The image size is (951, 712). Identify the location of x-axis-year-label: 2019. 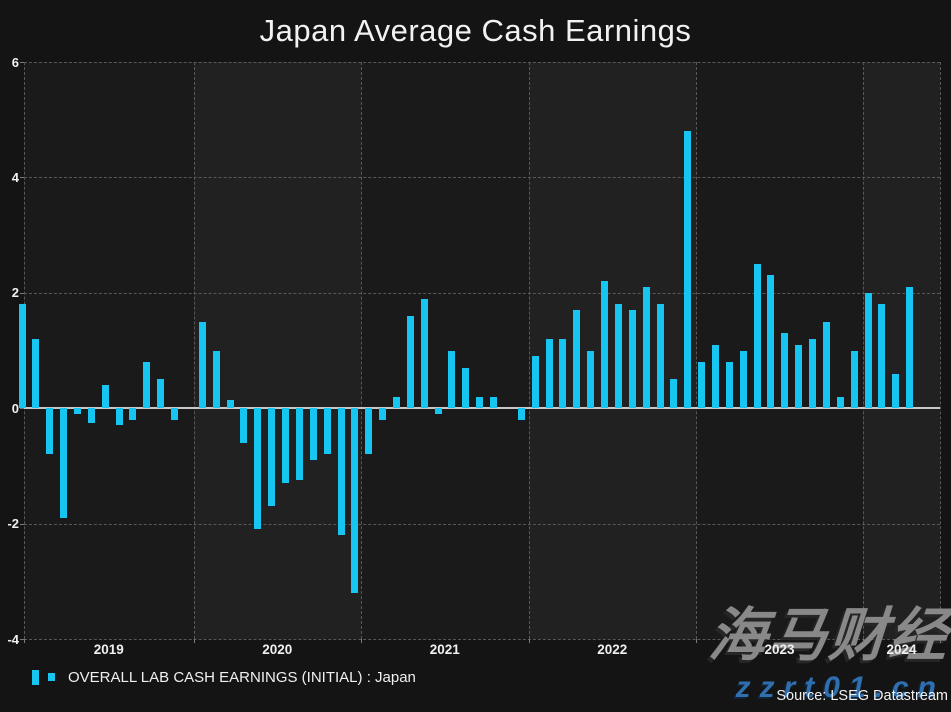
(108, 649).